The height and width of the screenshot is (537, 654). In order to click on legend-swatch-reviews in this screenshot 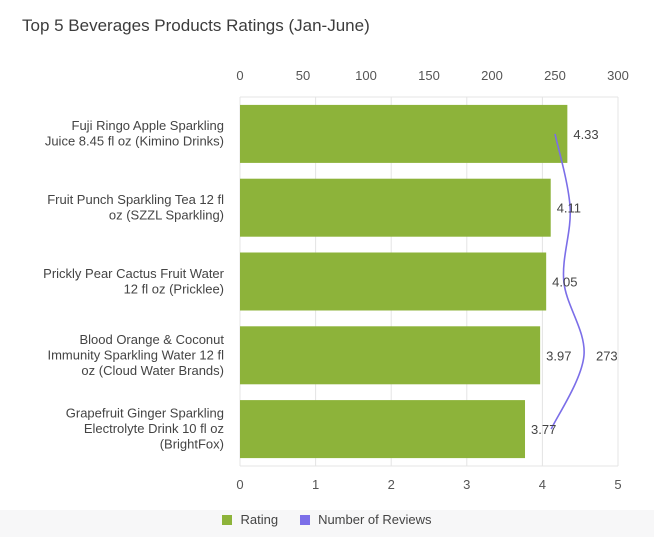, I will do `click(305, 519)`.